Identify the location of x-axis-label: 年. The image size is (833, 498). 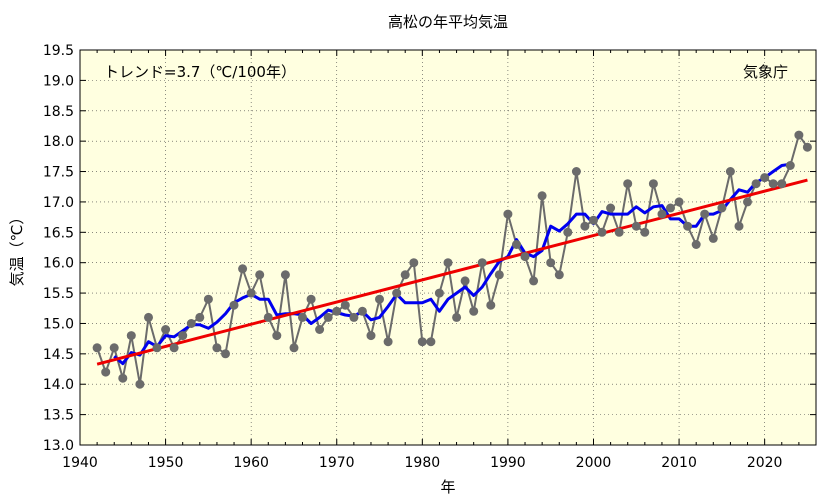
(447, 487).